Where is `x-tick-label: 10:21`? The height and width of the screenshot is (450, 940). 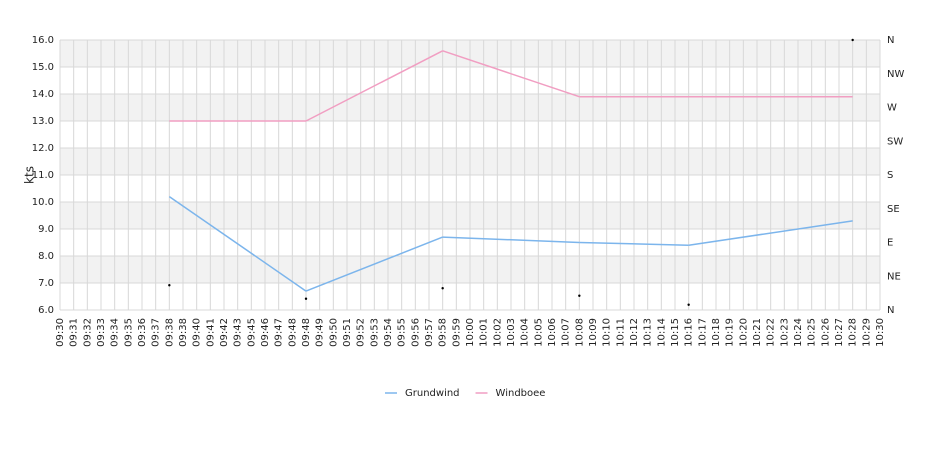 x-tick-label: 10:21 is located at coordinates (757, 332).